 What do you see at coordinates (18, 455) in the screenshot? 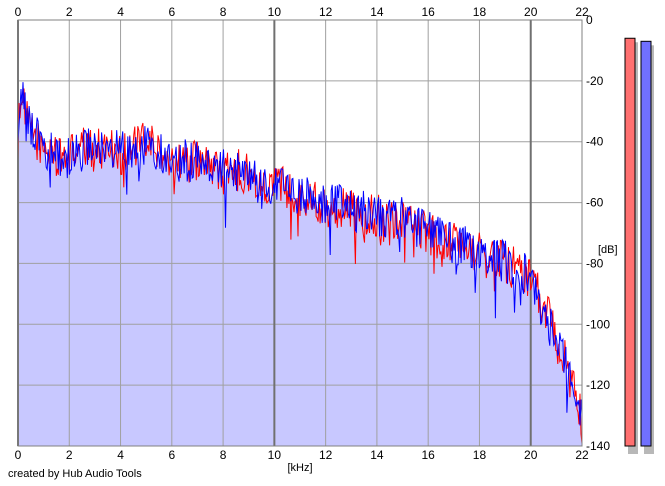
I see `x-tick-label-bottom: 0` at bounding box center [18, 455].